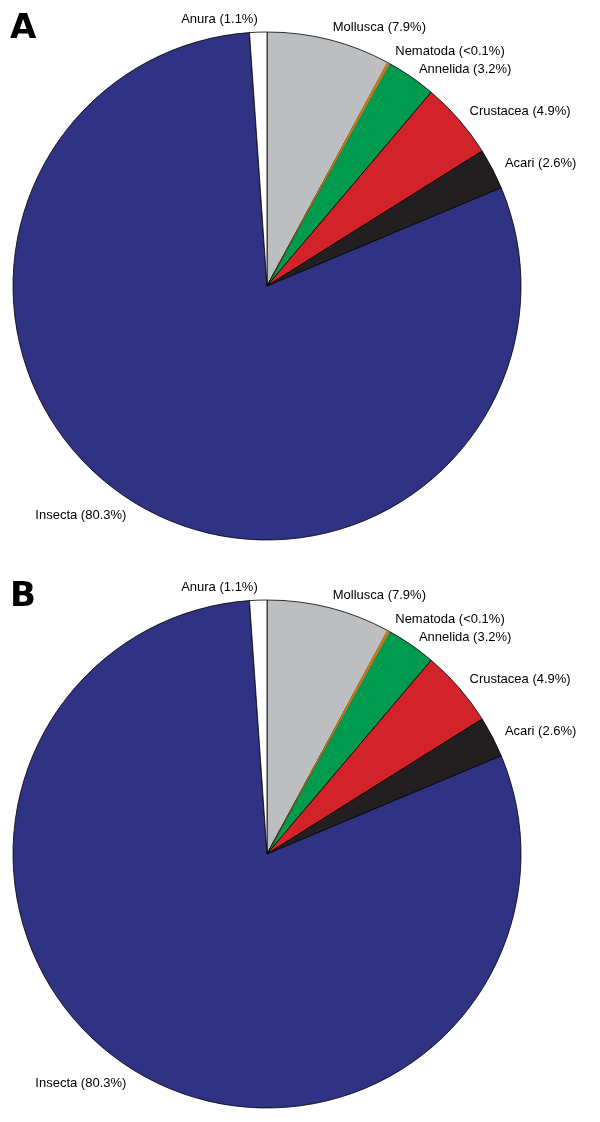 The width and height of the screenshot is (600, 1122). Describe the element at coordinates (23, 26) in the screenshot. I see `chart-title: A` at that location.